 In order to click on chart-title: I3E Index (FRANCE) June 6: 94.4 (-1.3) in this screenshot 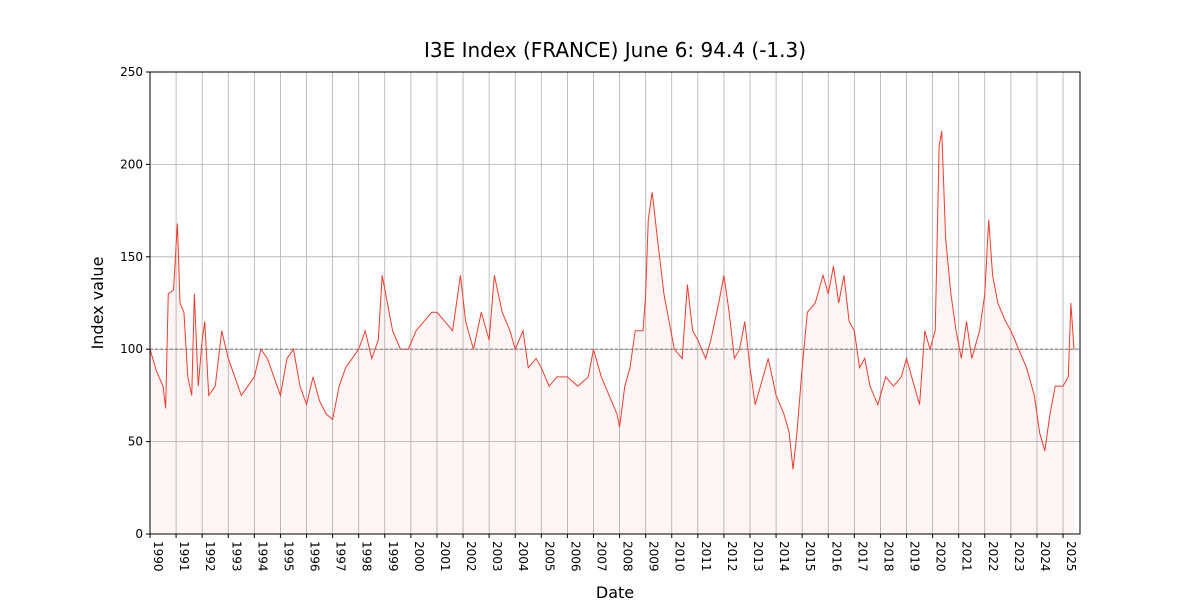, I will do `click(615, 50)`.